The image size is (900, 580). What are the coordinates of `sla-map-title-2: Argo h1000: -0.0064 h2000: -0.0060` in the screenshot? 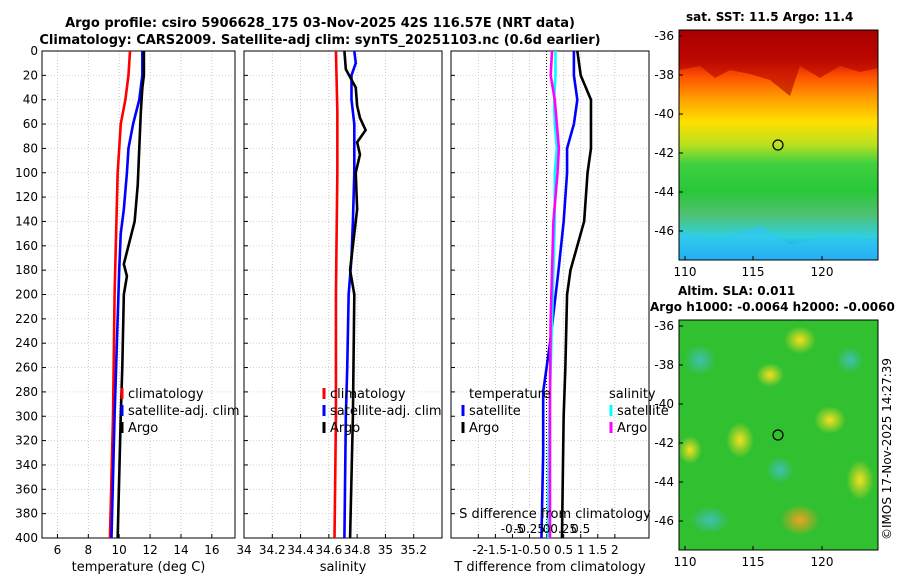 It's located at (772, 307).